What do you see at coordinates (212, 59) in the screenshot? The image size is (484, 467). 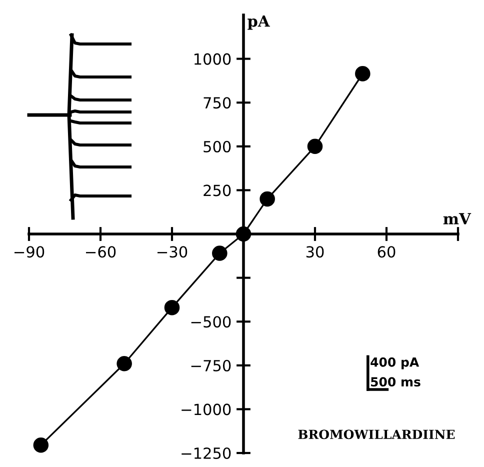 I see `y-tick-label: 1000` at bounding box center [212, 59].